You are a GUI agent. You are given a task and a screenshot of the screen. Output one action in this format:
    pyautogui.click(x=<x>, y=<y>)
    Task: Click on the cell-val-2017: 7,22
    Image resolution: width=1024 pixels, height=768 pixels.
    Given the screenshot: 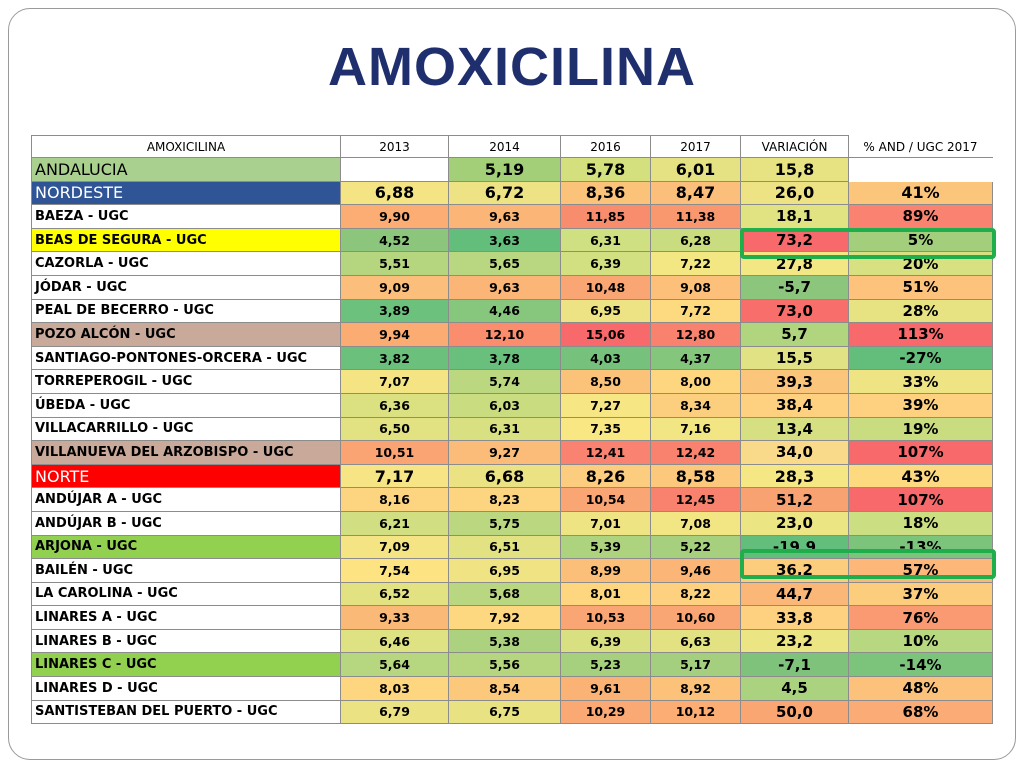 What is the action you would take?
    pyautogui.click(x=695, y=263)
    